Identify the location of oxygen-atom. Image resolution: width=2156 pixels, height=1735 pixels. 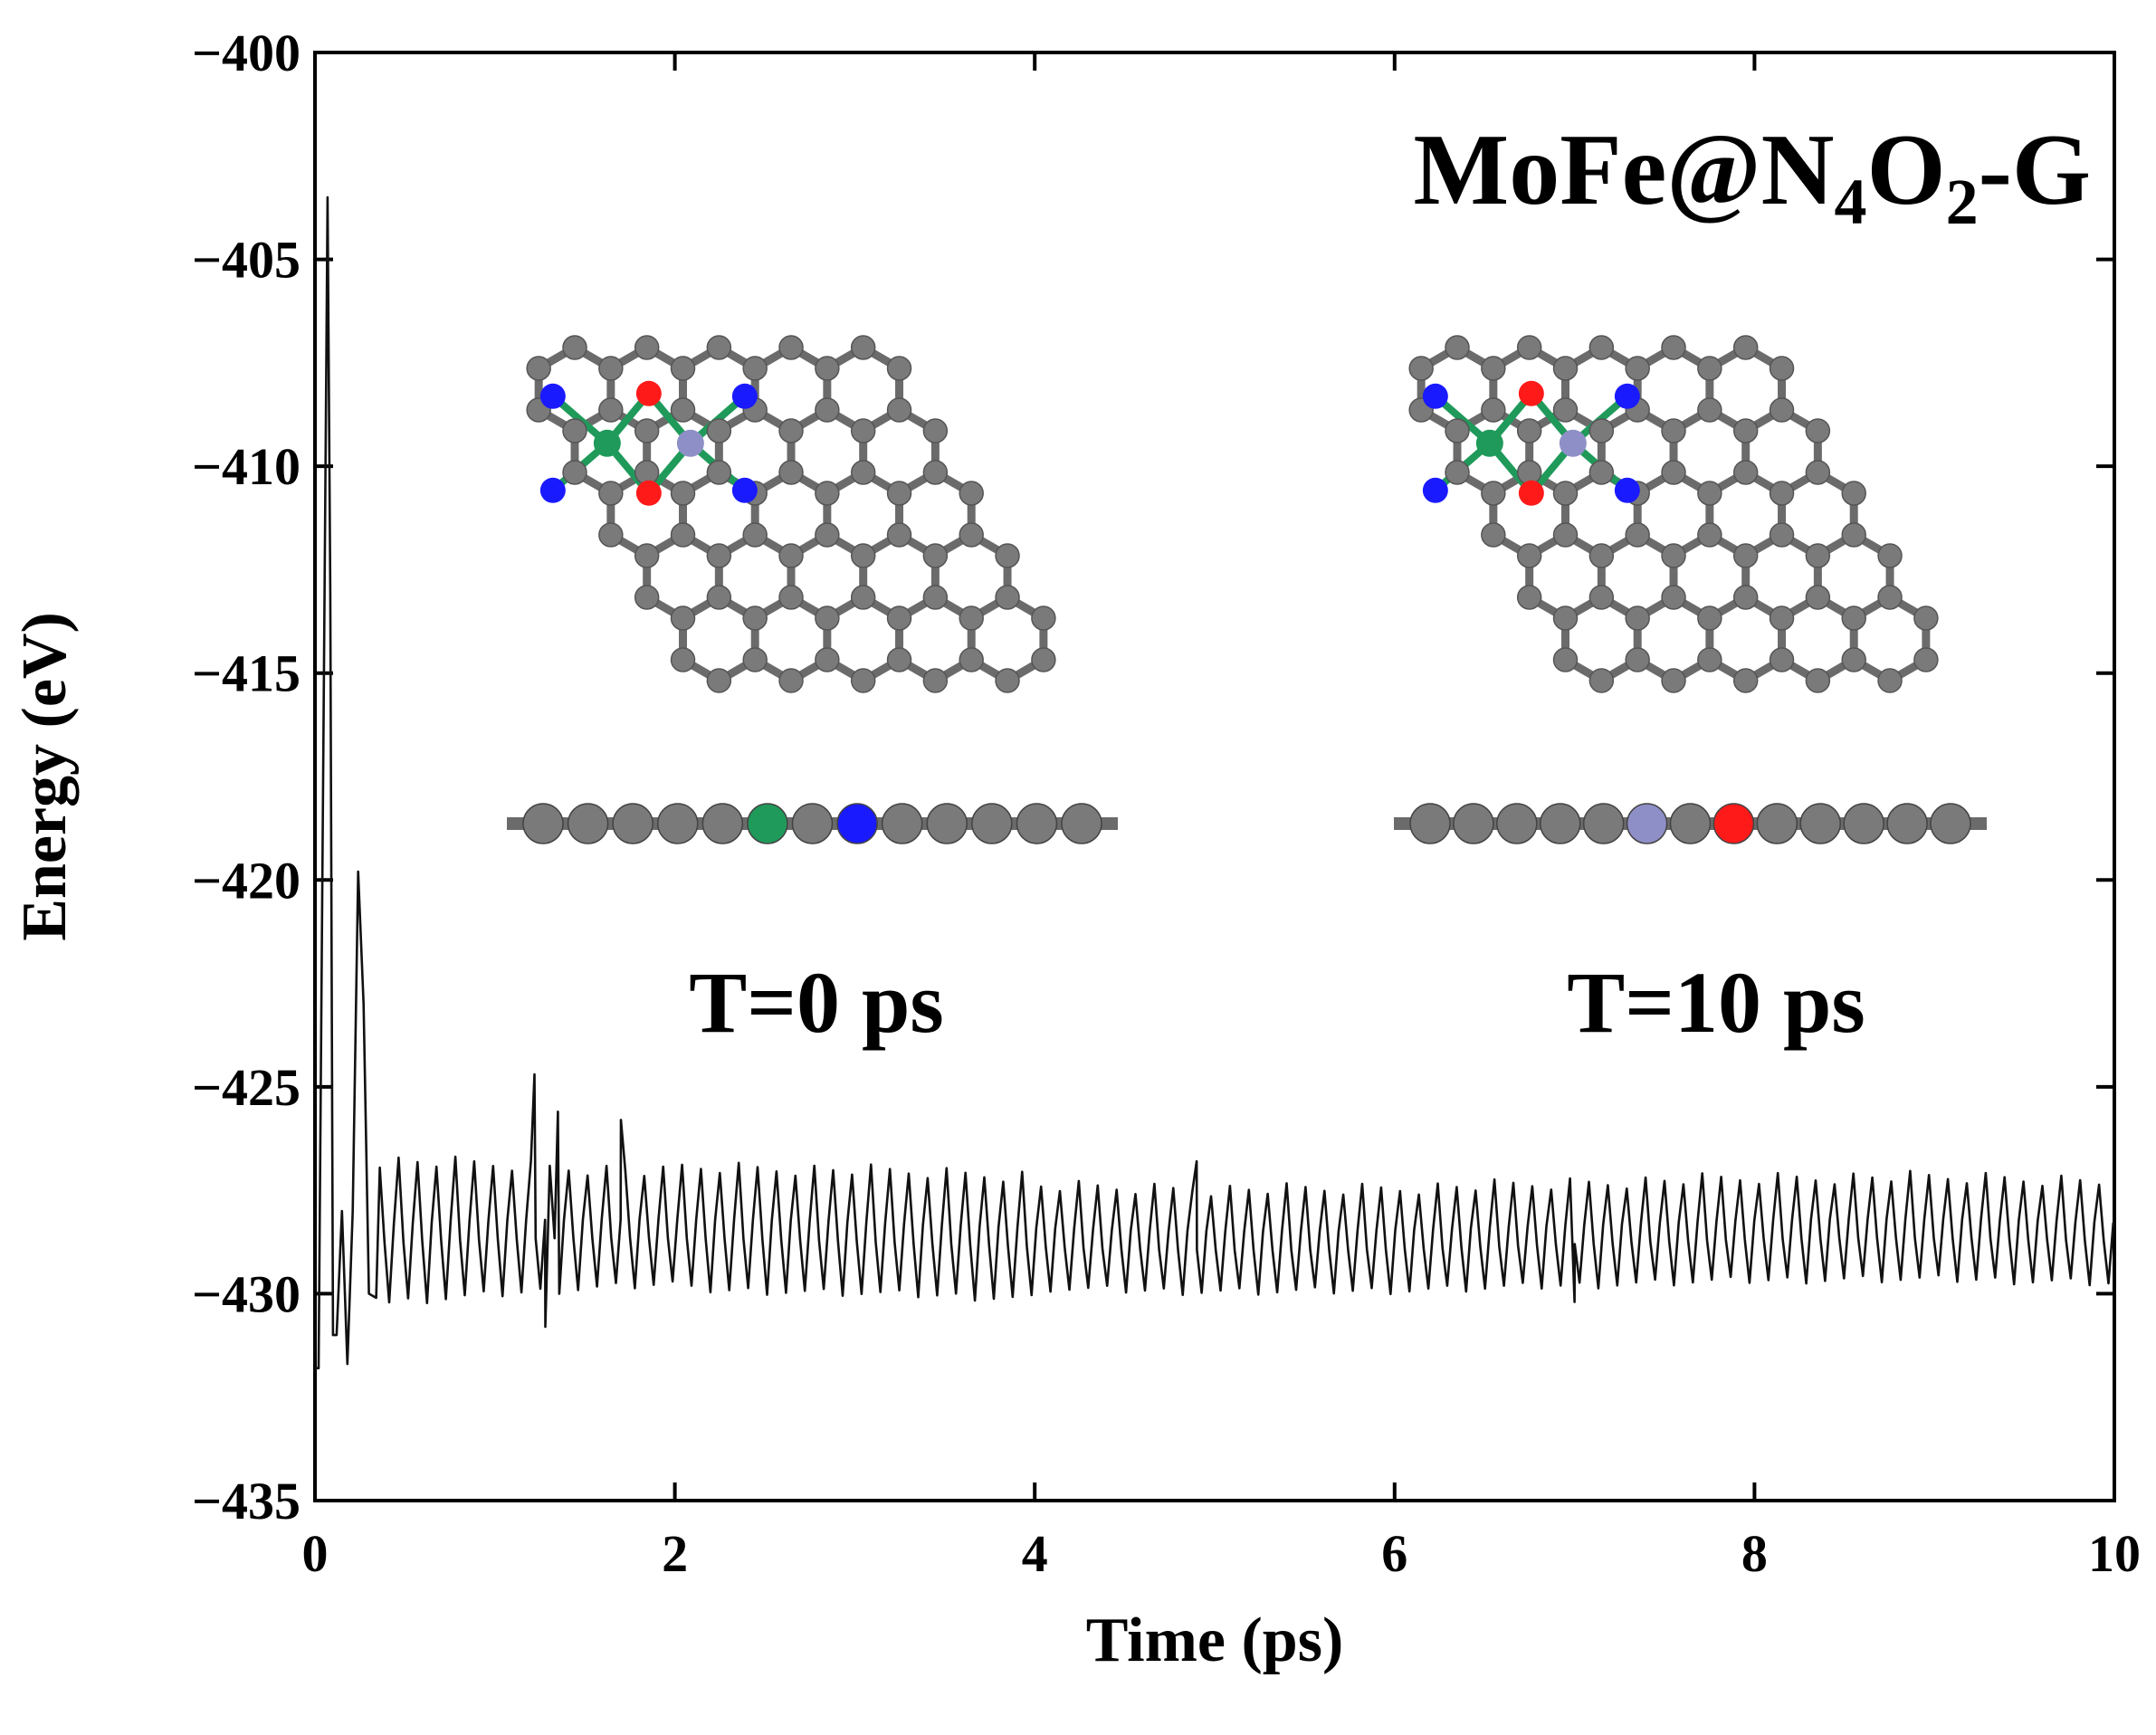
(1531, 493).